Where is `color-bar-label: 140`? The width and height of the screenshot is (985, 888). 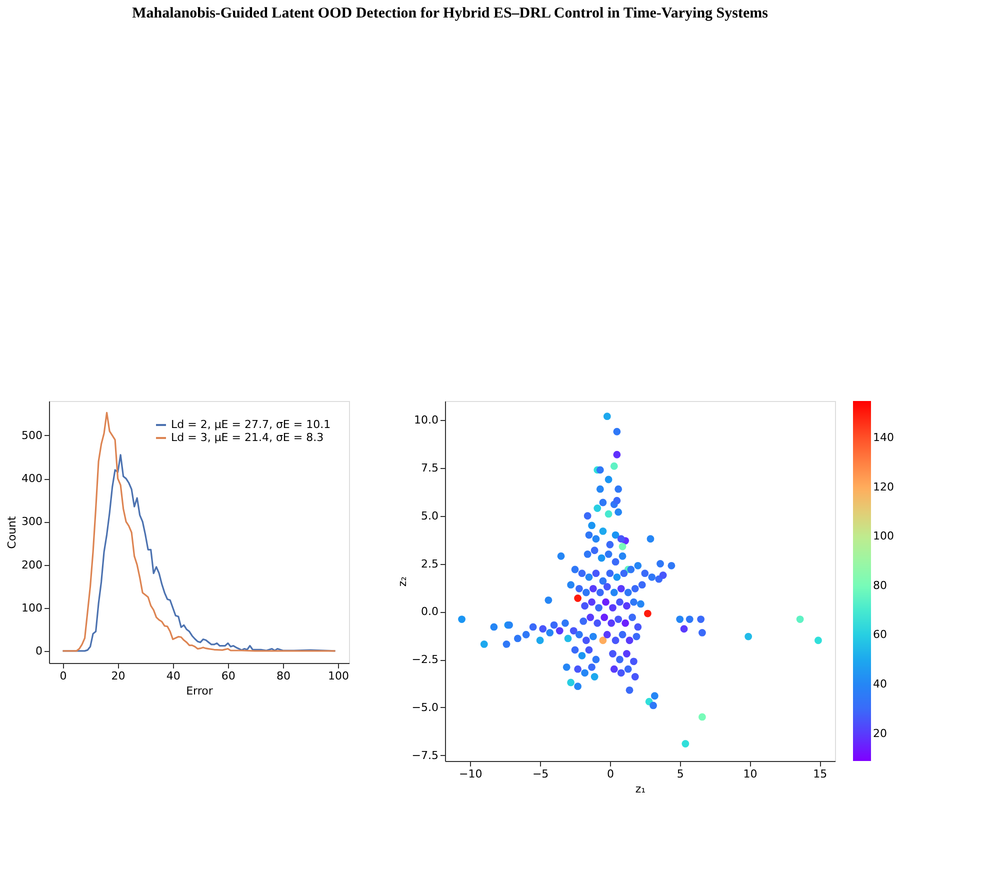
color-bar-label: 140 is located at coordinates (883, 437).